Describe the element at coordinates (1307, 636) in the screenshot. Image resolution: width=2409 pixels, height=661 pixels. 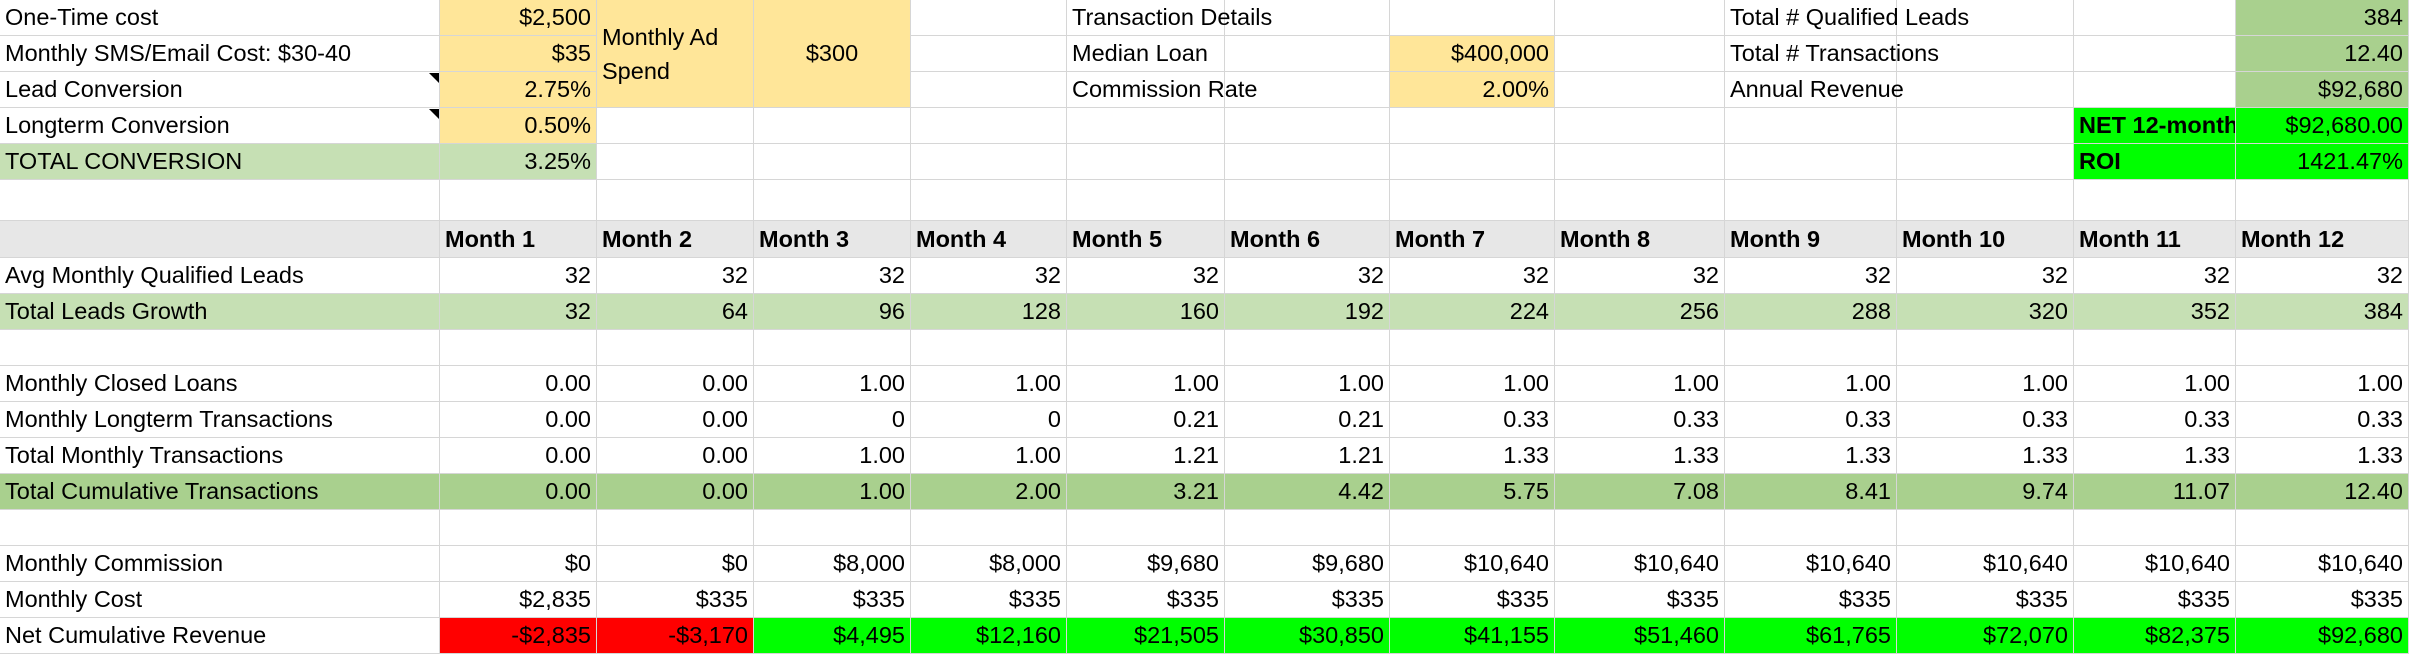
I see `row-value-net-cumulative-revenue: $30,850` at that location.